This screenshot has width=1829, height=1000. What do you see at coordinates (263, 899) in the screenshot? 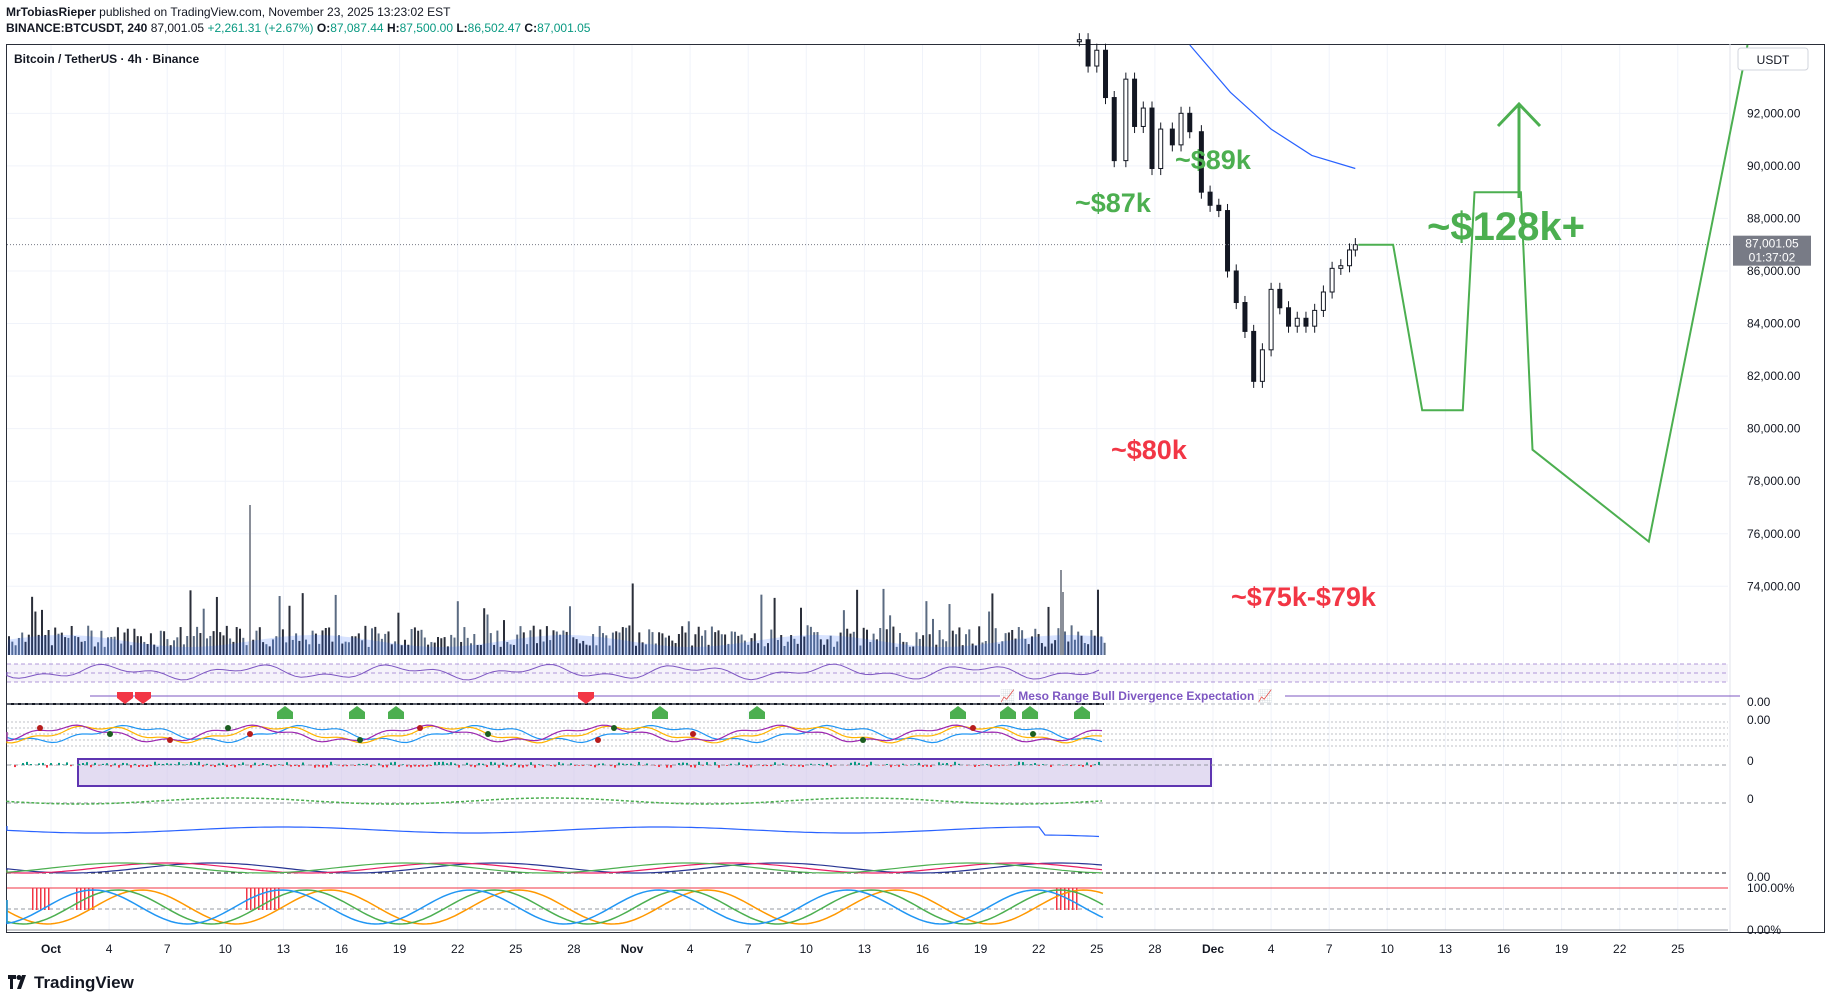
I see `stoch-signal-bar` at bounding box center [263, 899].